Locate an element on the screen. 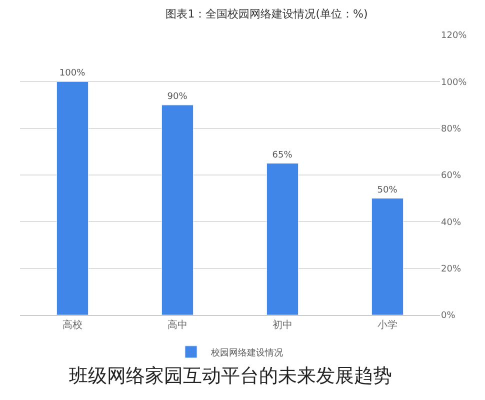 The image size is (485, 400). y-tick-label: 20% is located at coordinates (451, 269).